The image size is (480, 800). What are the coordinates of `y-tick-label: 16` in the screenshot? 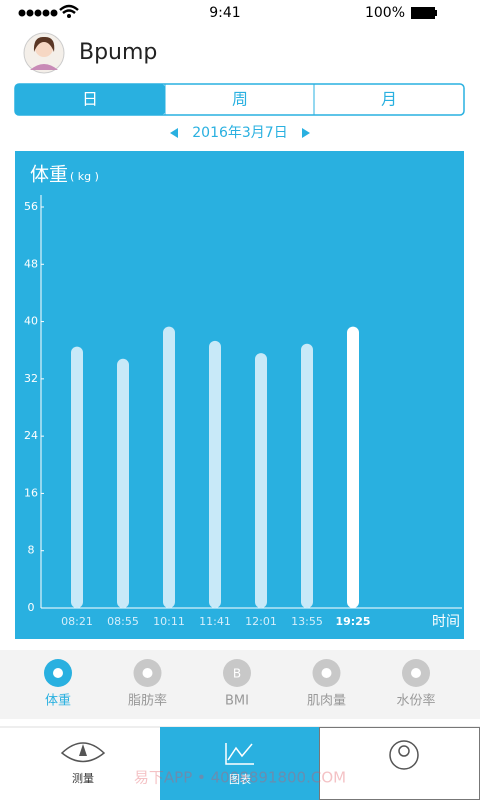 It's located at (31, 492).